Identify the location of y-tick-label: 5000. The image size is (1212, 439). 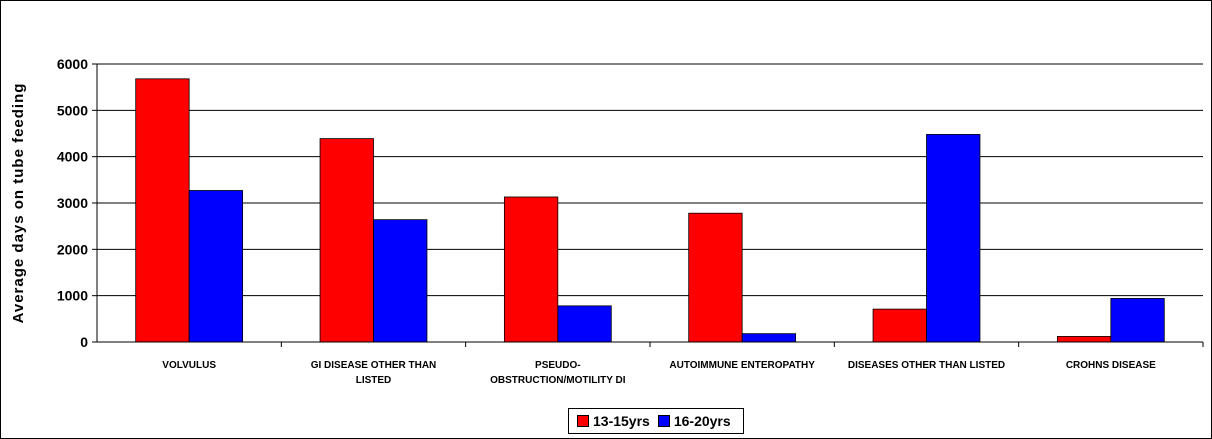
(72, 110).